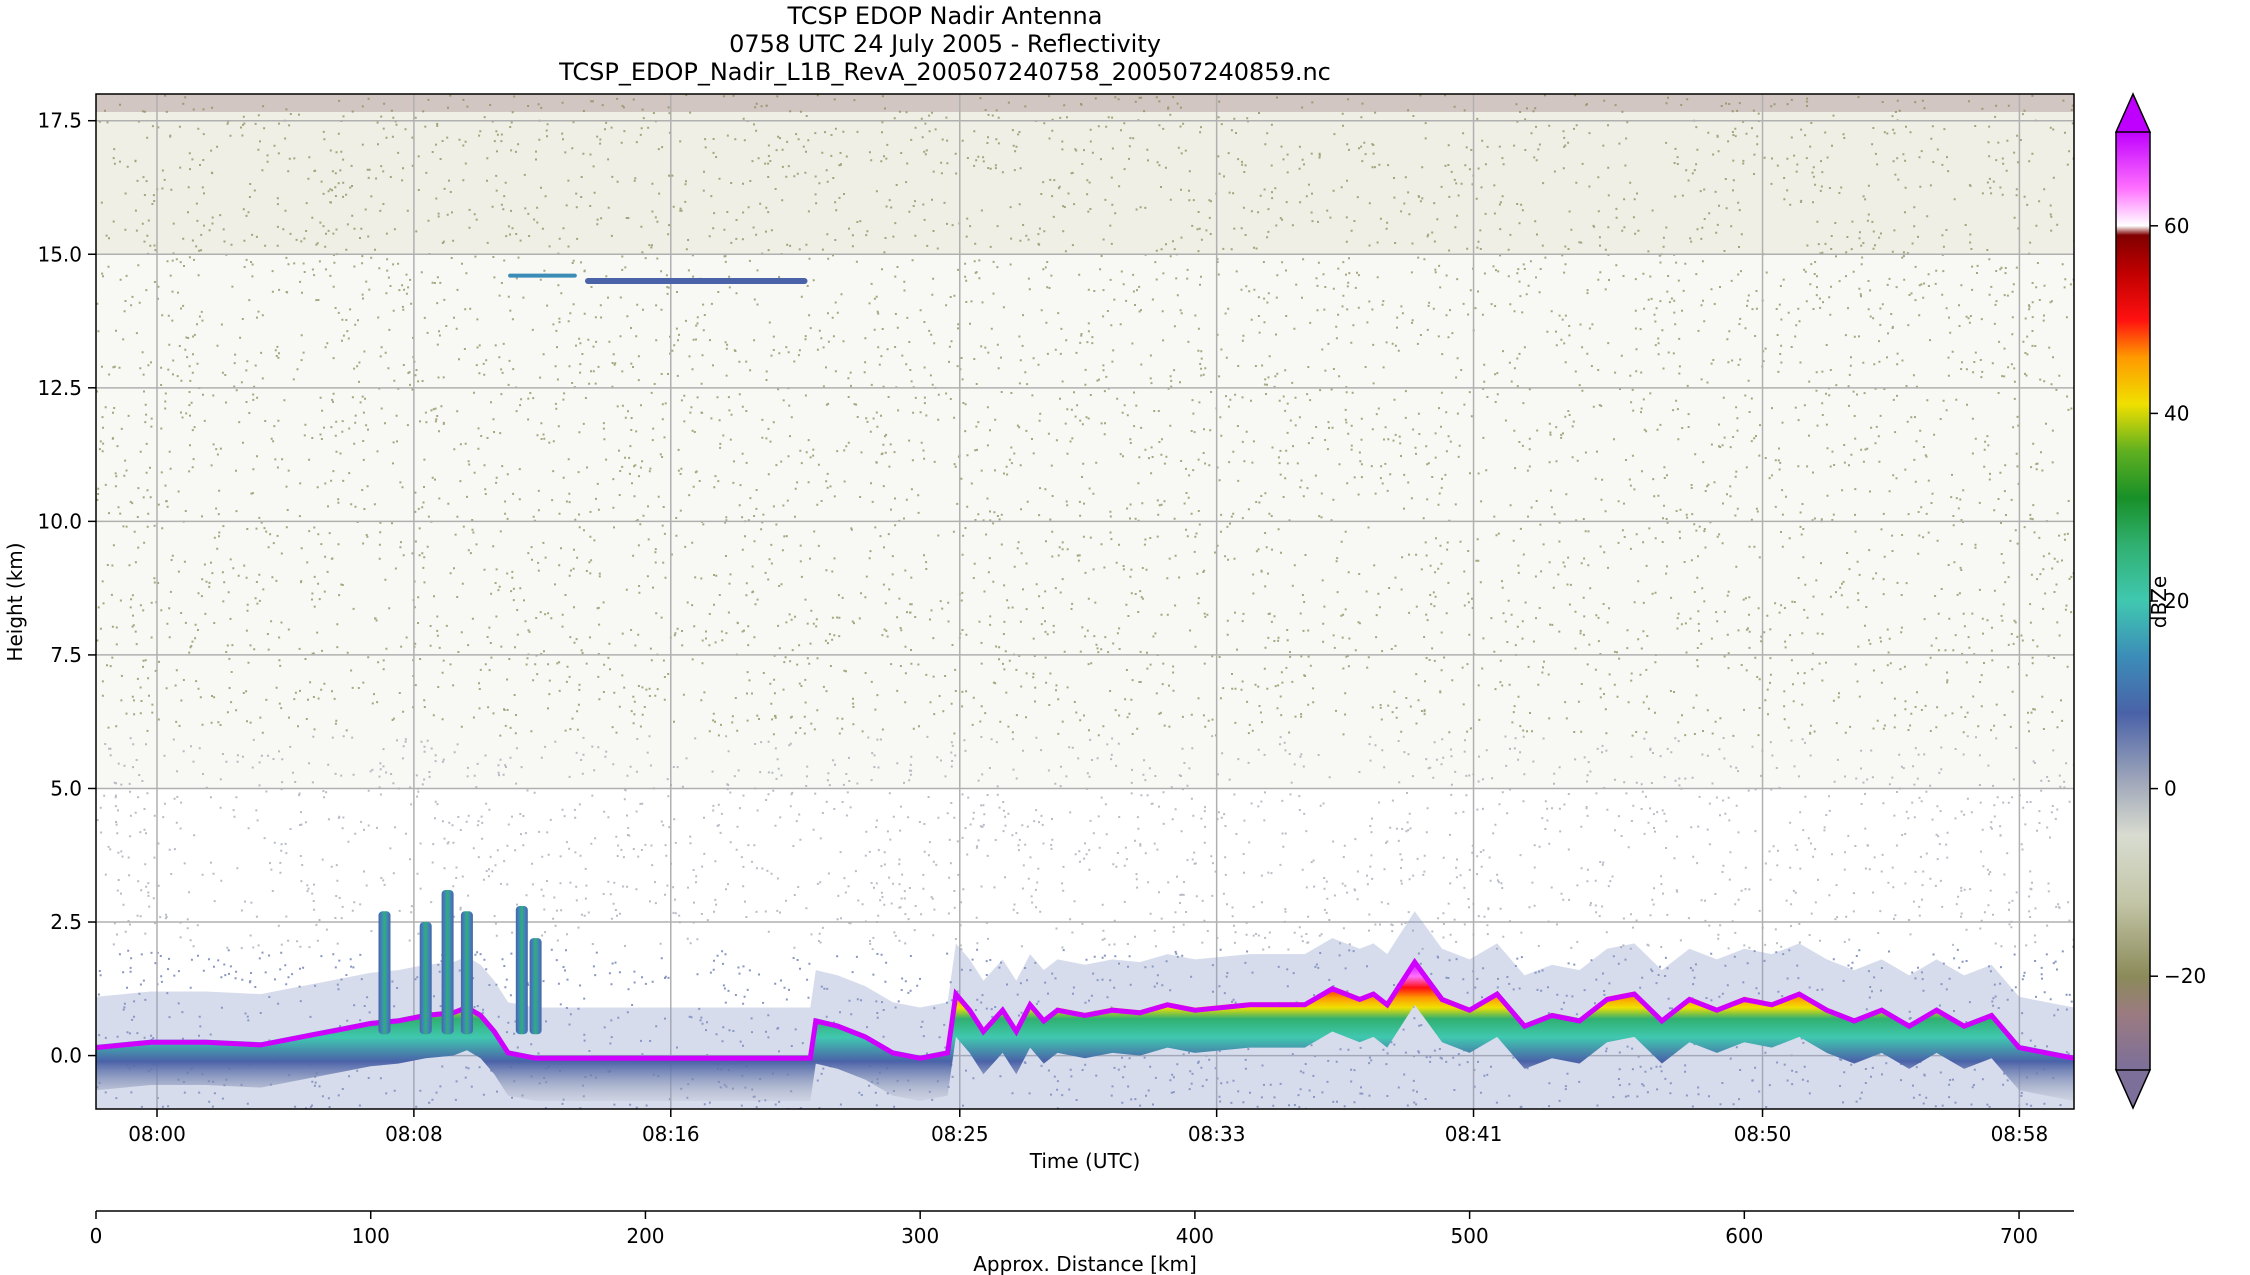 This screenshot has height=1275, width=2250. Describe the element at coordinates (414, 1134) in the screenshot. I see `x-tick-label: 08:08` at that location.